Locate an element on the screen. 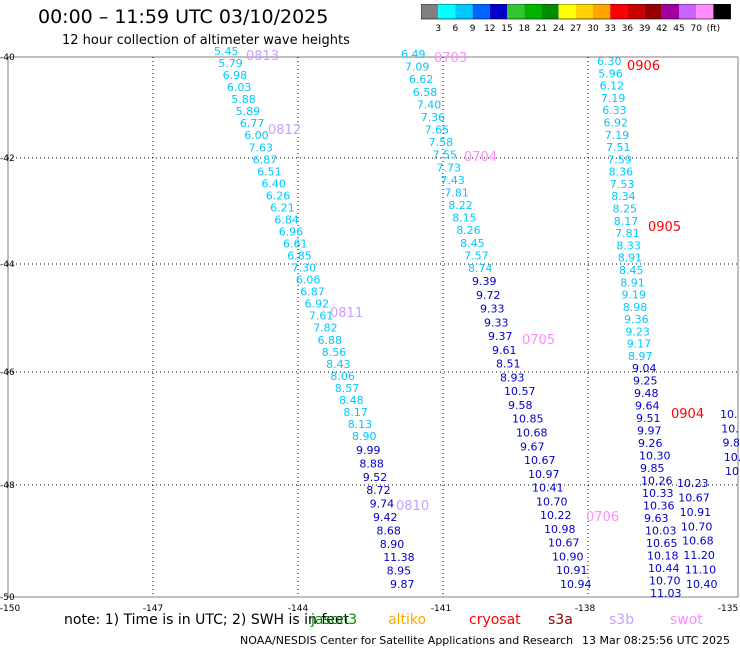 This screenshot has height=650, width=740. swh-value: 8.15 is located at coordinates (464, 218).